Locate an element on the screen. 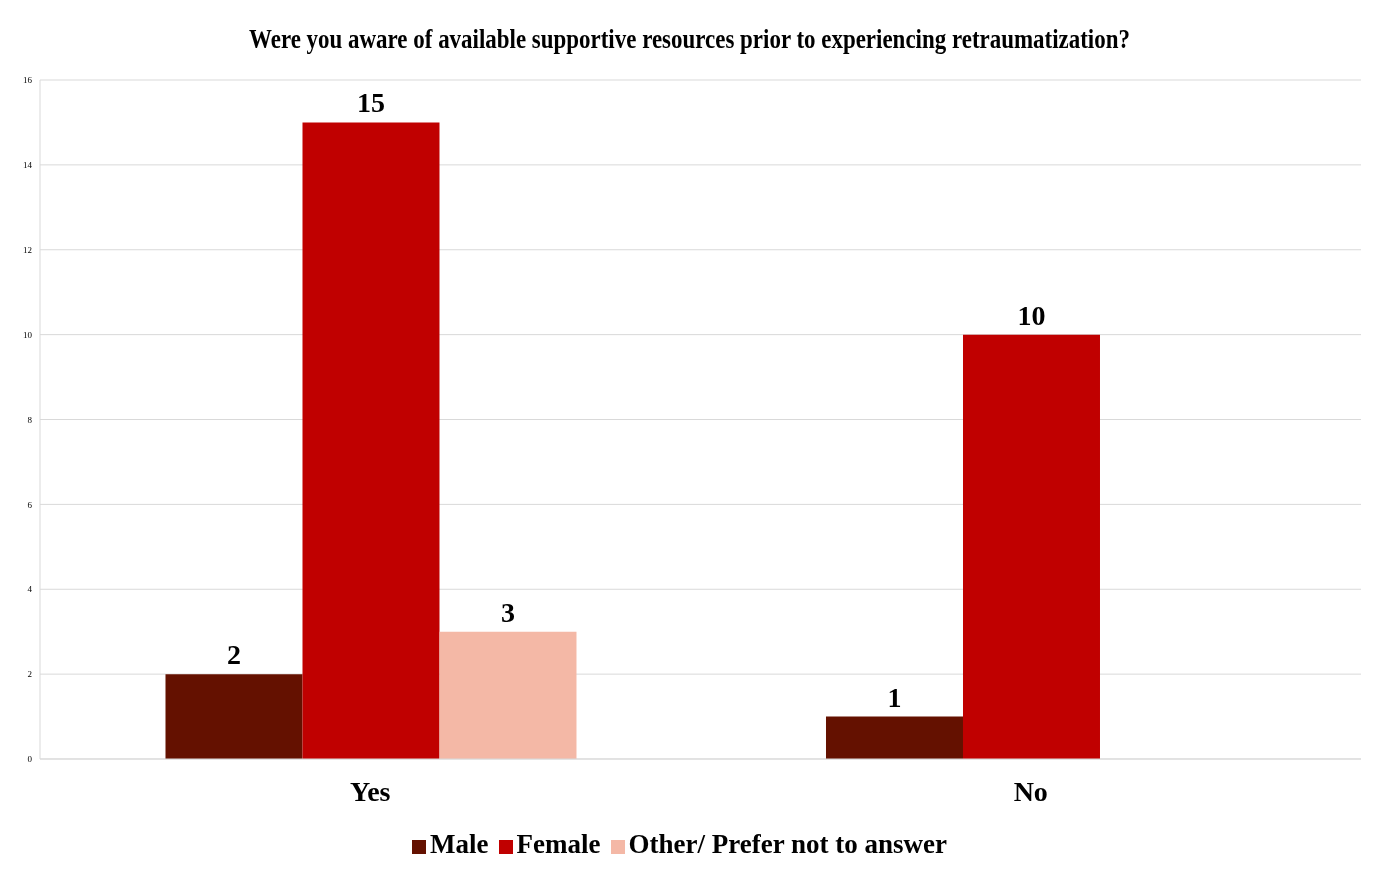 The image size is (1379, 873). y-tick-label: 6 is located at coordinates (30, 504).